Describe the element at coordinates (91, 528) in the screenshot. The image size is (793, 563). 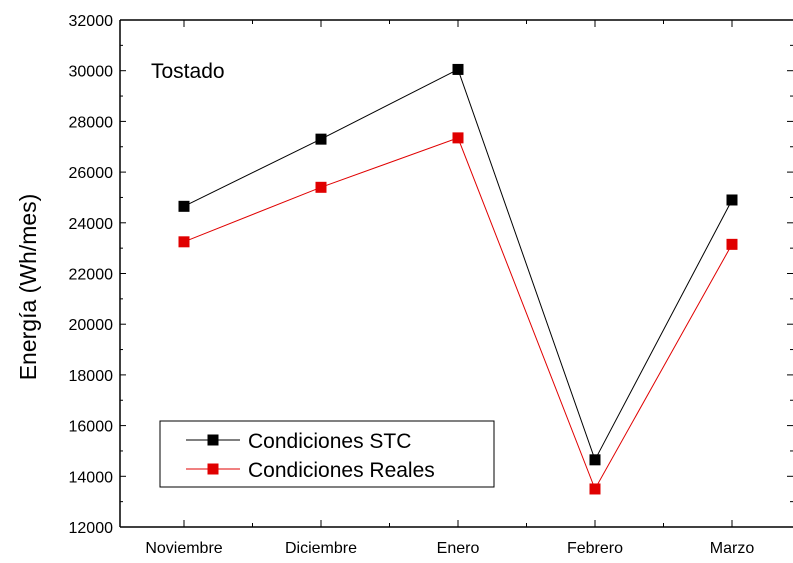
I see `y-tick-label: 12000` at that location.